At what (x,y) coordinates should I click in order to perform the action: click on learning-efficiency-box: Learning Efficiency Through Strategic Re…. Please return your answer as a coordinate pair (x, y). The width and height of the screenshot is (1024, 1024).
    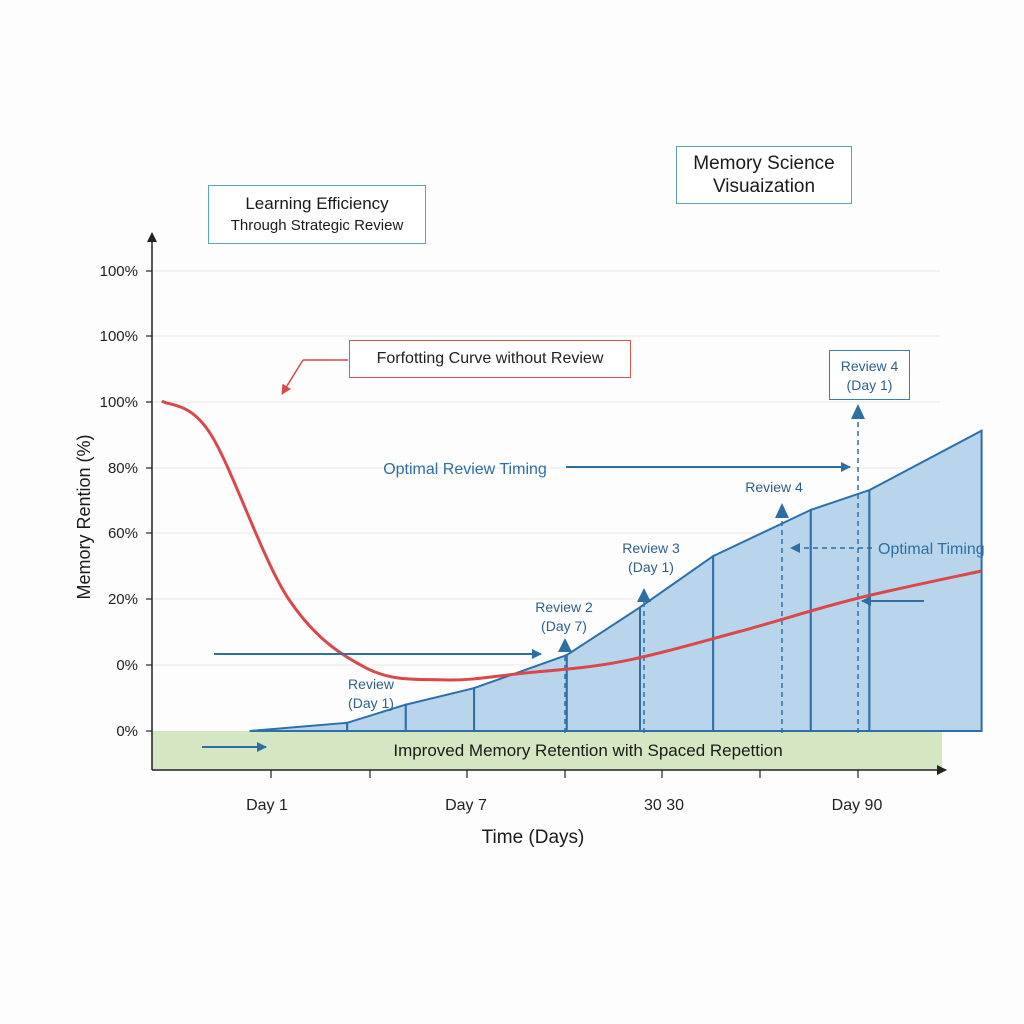
    Looking at the image, I should click on (317, 214).